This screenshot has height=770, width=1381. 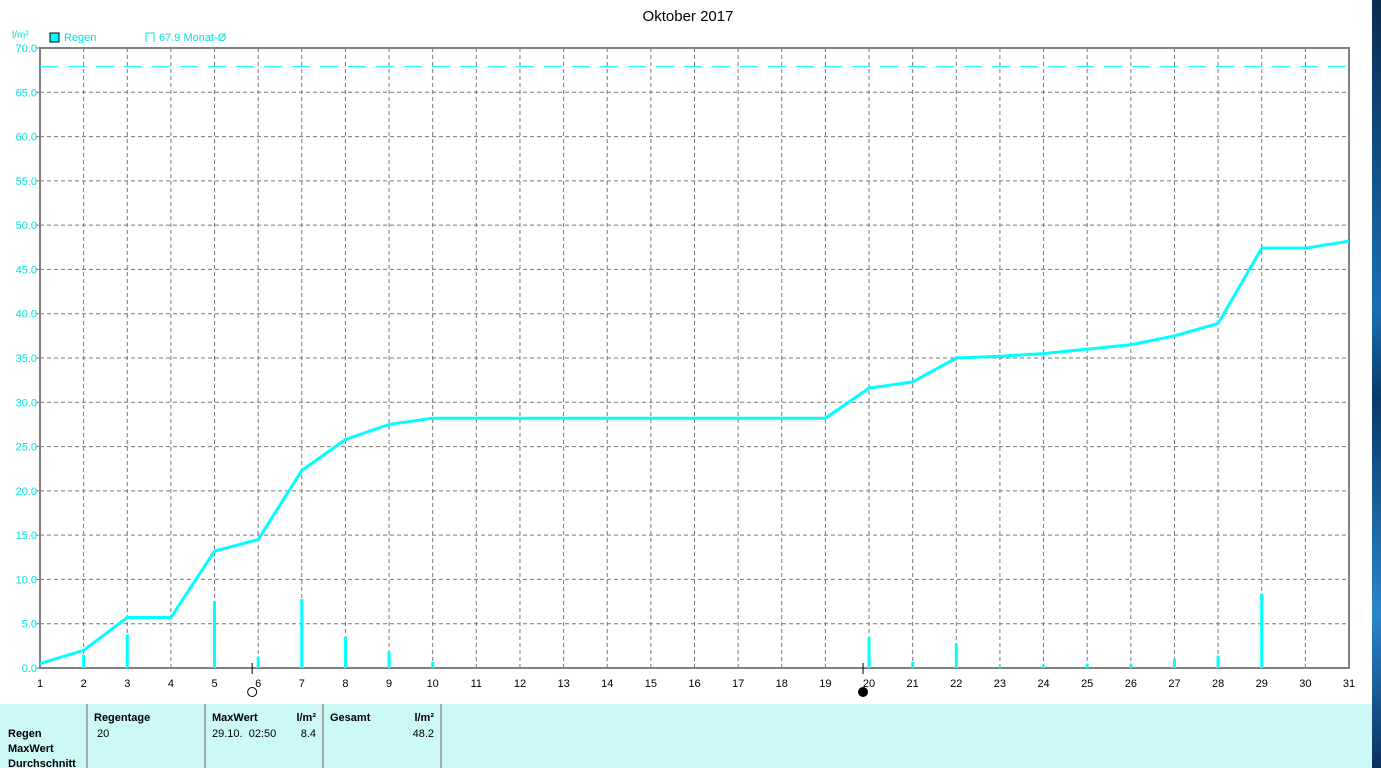 What do you see at coordinates (651, 684) in the screenshot?
I see `x-tick-label: 15` at bounding box center [651, 684].